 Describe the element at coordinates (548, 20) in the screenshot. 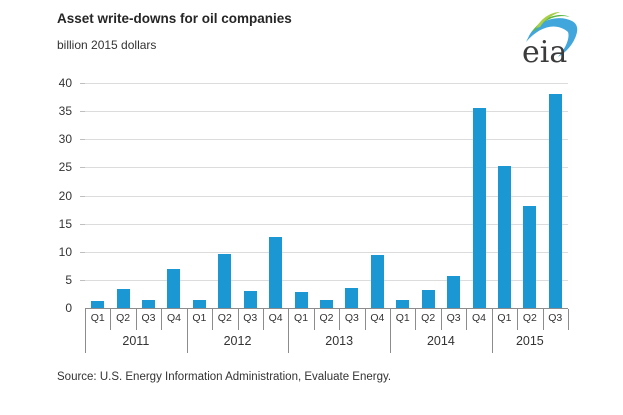

I see `logo-leaf-swoosh` at that location.